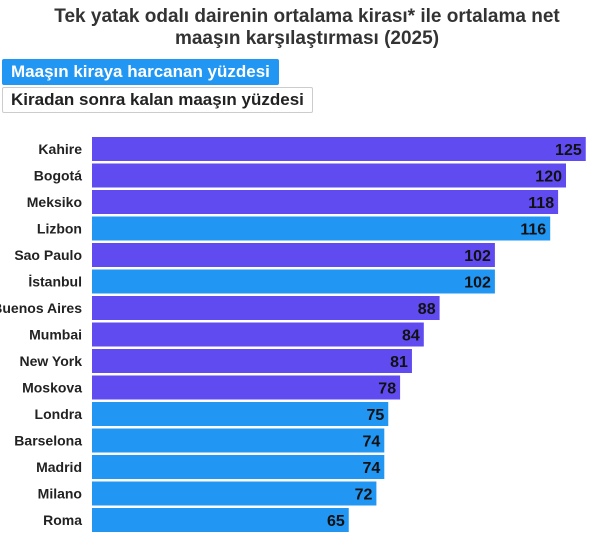 This screenshot has height=534, width=614. What do you see at coordinates (364, 495) in the screenshot?
I see `value-label-13: 72` at bounding box center [364, 495].